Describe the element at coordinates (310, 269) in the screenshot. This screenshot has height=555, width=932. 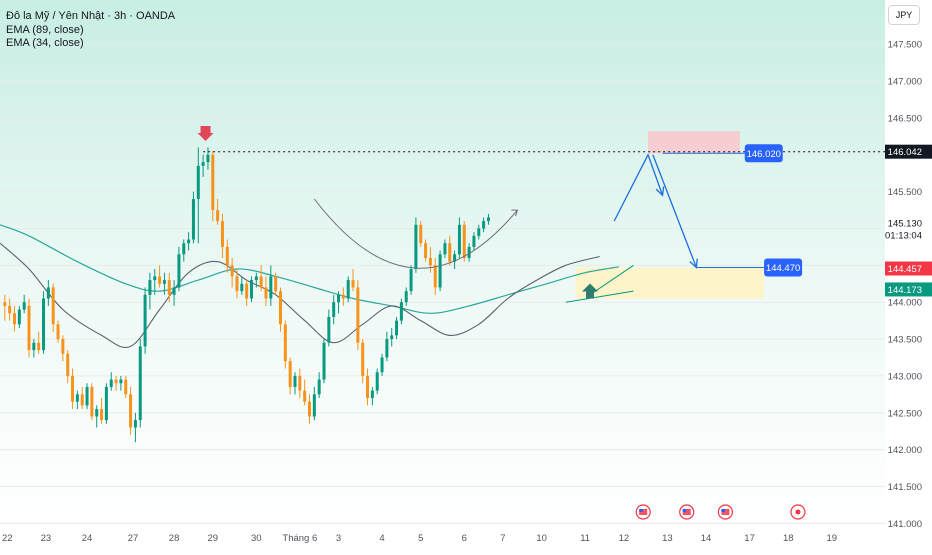
I see `ema-89-line` at that location.